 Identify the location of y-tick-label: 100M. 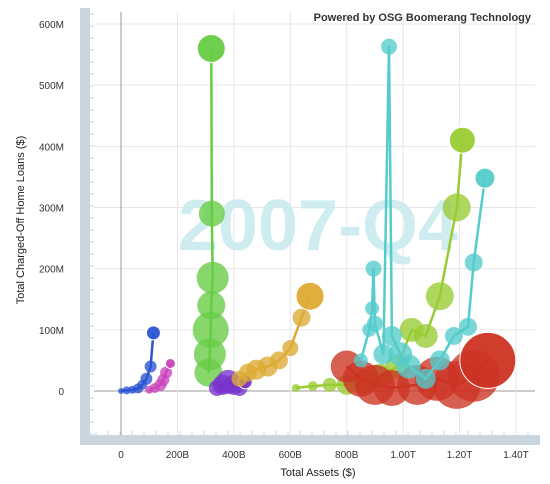
(51, 331).